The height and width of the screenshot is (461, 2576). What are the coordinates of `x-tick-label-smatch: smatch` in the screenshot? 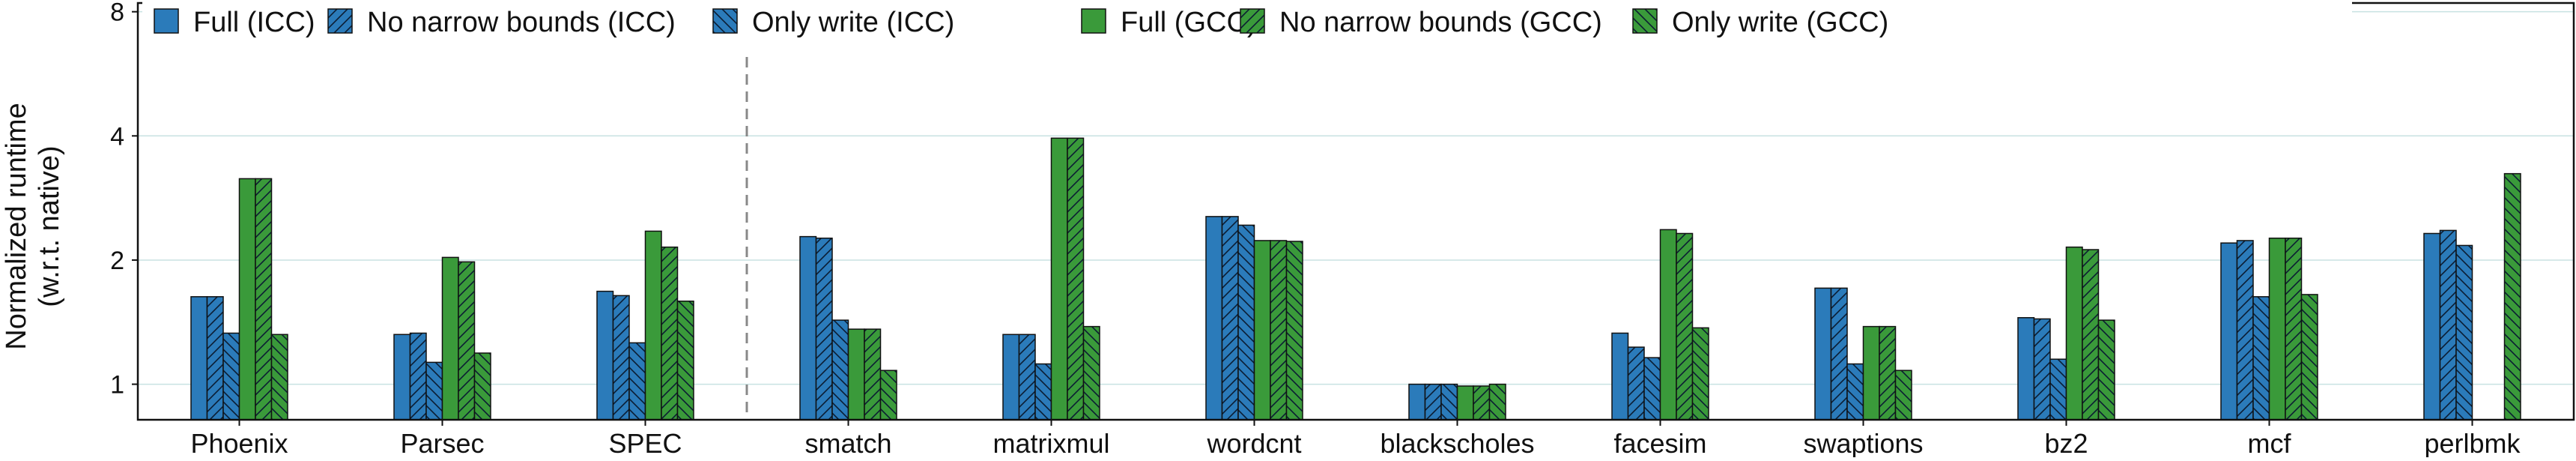 It's located at (847, 443).